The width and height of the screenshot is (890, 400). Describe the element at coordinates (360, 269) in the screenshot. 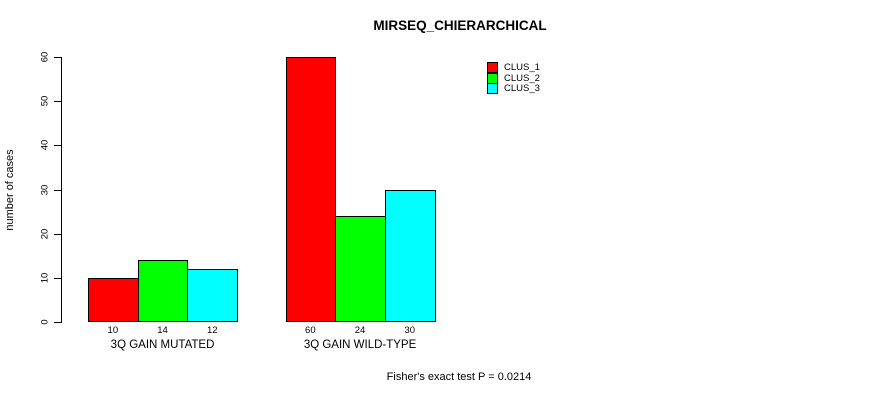

I see `bar-clus_2-group2` at that location.